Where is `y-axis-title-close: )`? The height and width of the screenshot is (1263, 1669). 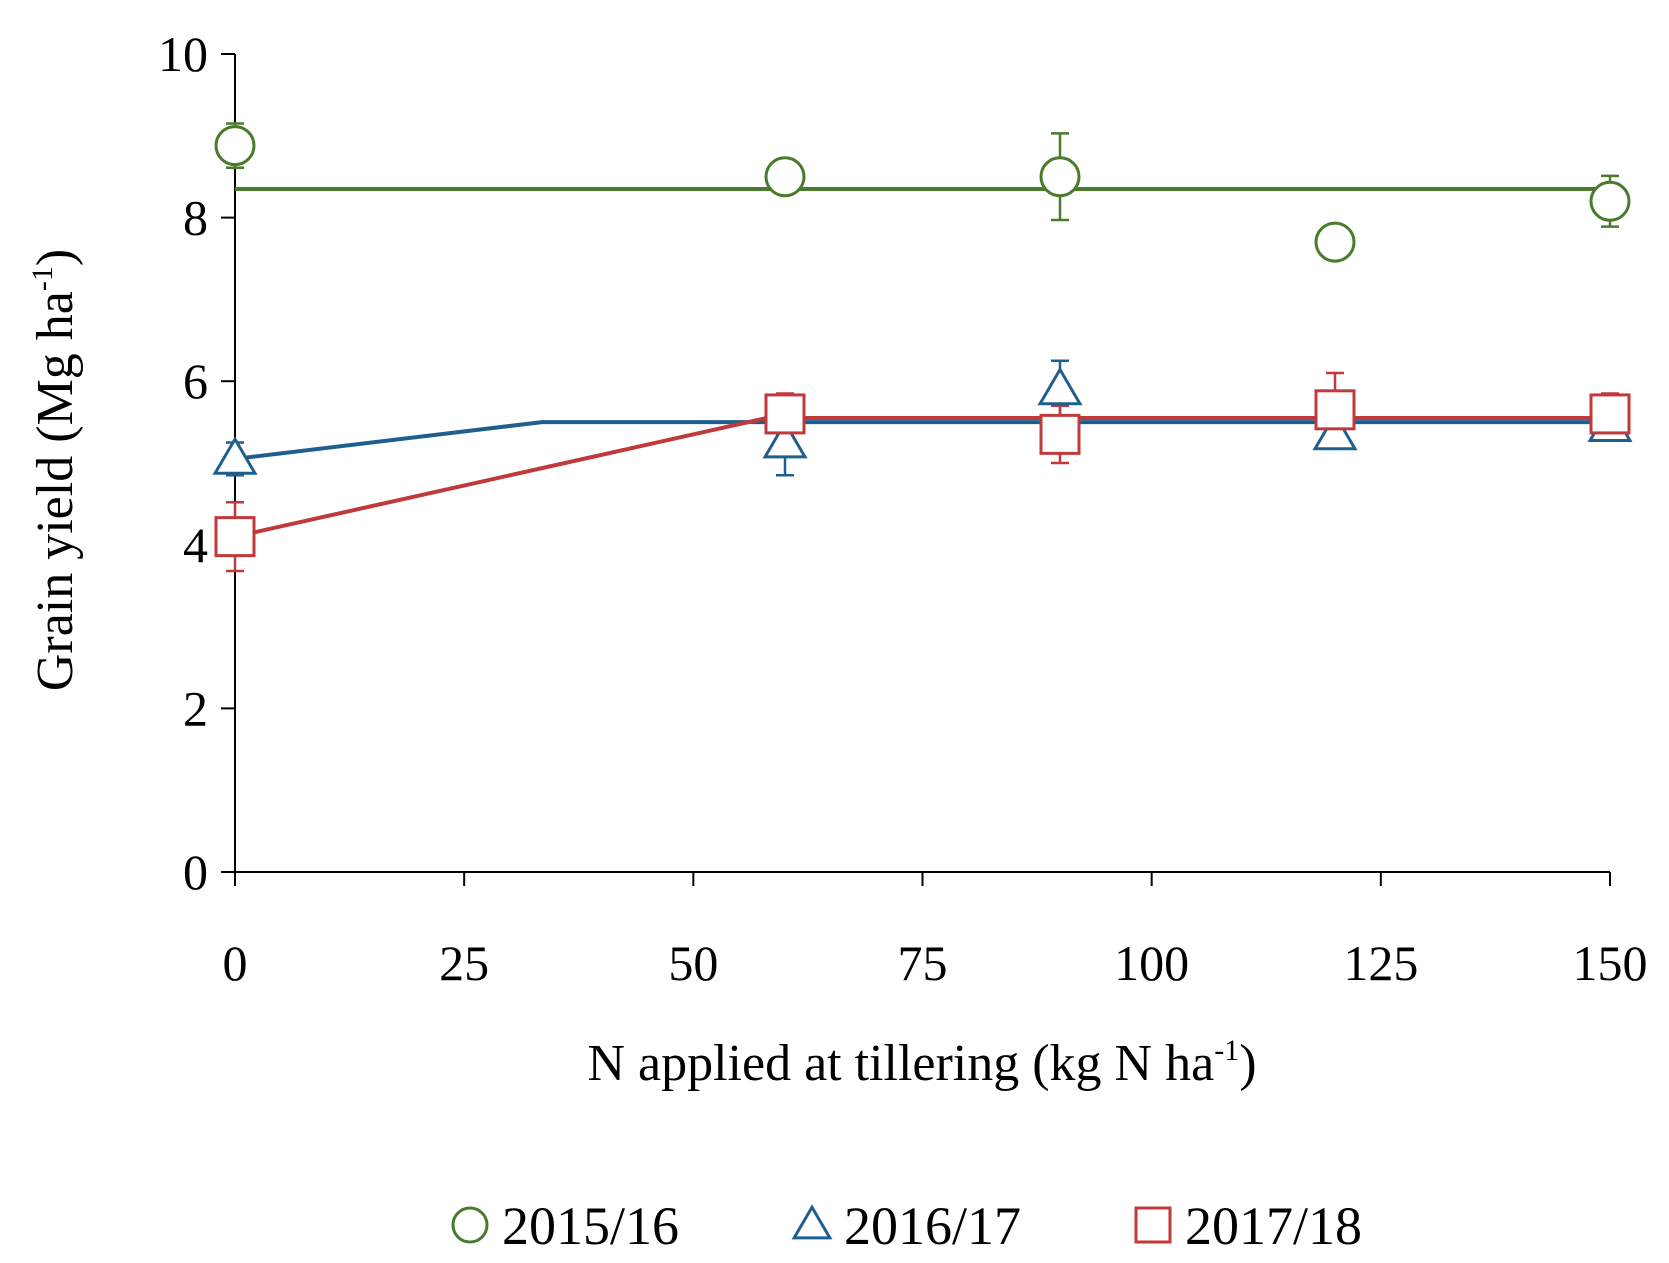 y-axis-title-close: ) is located at coordinates (55, 257).